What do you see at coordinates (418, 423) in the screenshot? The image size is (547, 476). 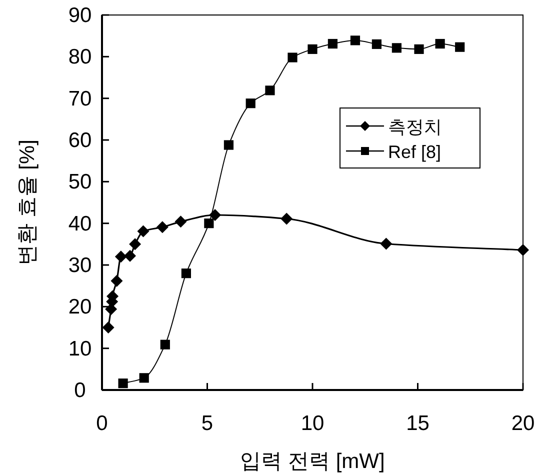 I see `x-tick-label: 15` at bounding box center [418, 423].